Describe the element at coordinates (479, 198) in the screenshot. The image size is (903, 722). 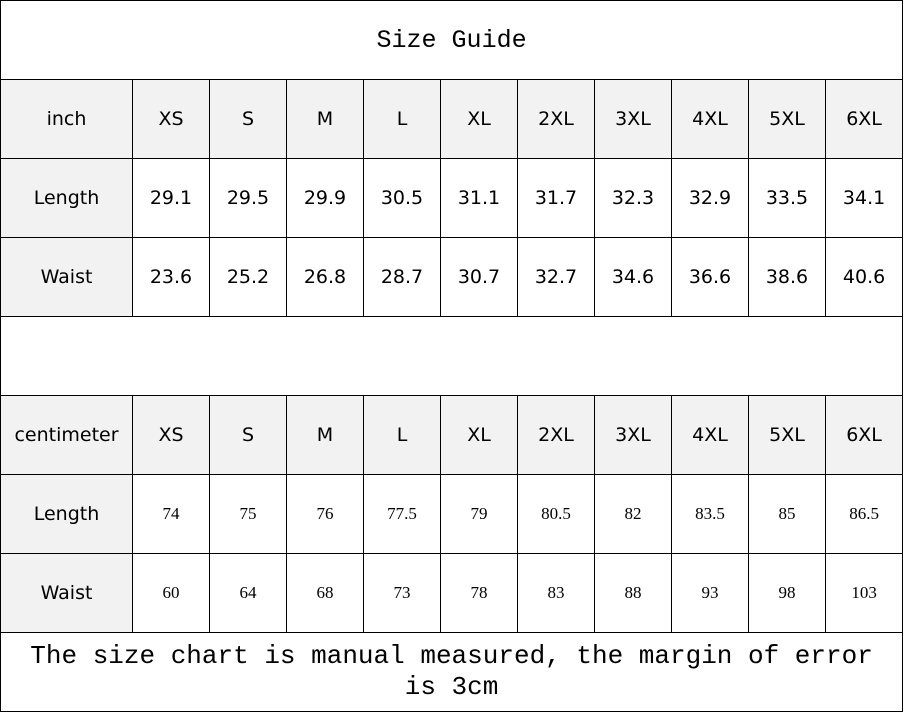
I see `measurement-cell: 31.1` at that location.